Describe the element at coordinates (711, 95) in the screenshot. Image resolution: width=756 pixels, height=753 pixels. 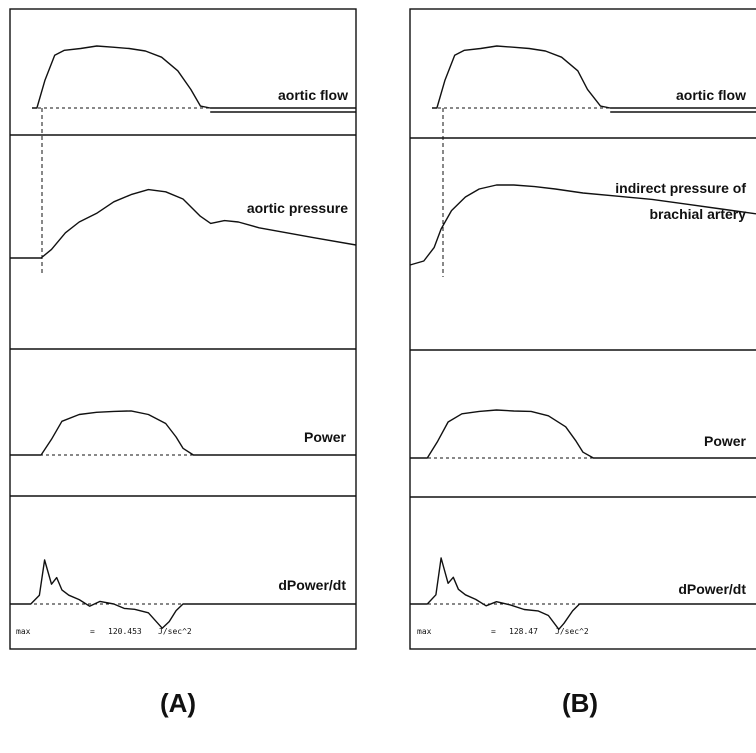
I see `panel-b-label-aortic-flow: aortic flow` at that location.